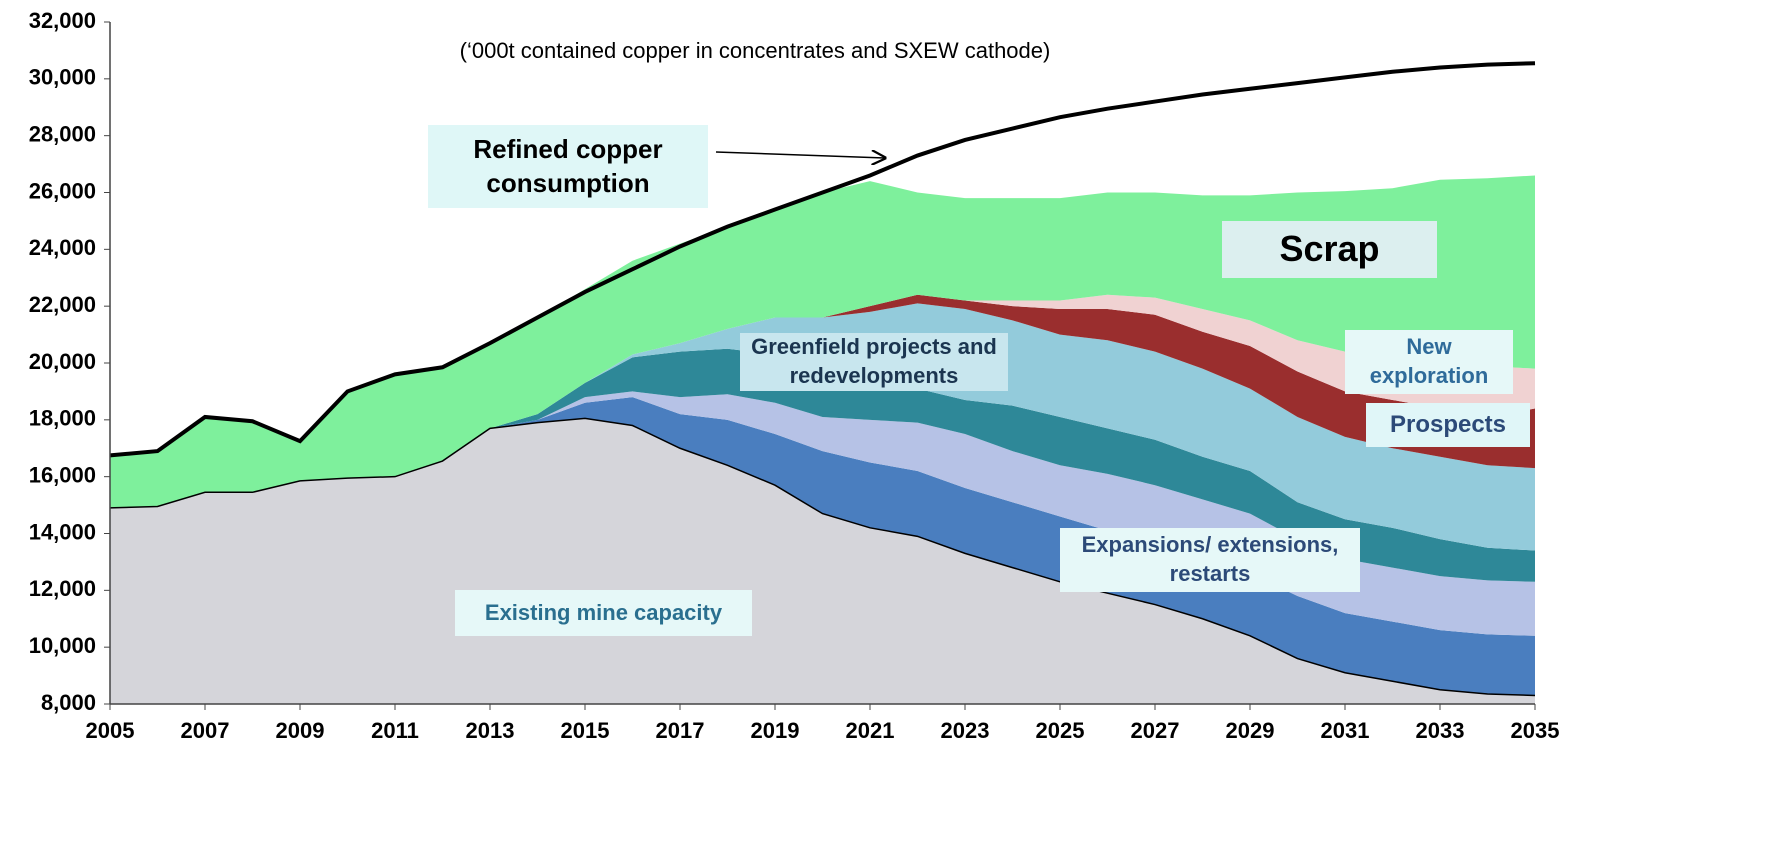 This screenshot has height=848, width=1773. I want to click on series-label: Expansions/ extensions, restarts, so click(1210, 560).